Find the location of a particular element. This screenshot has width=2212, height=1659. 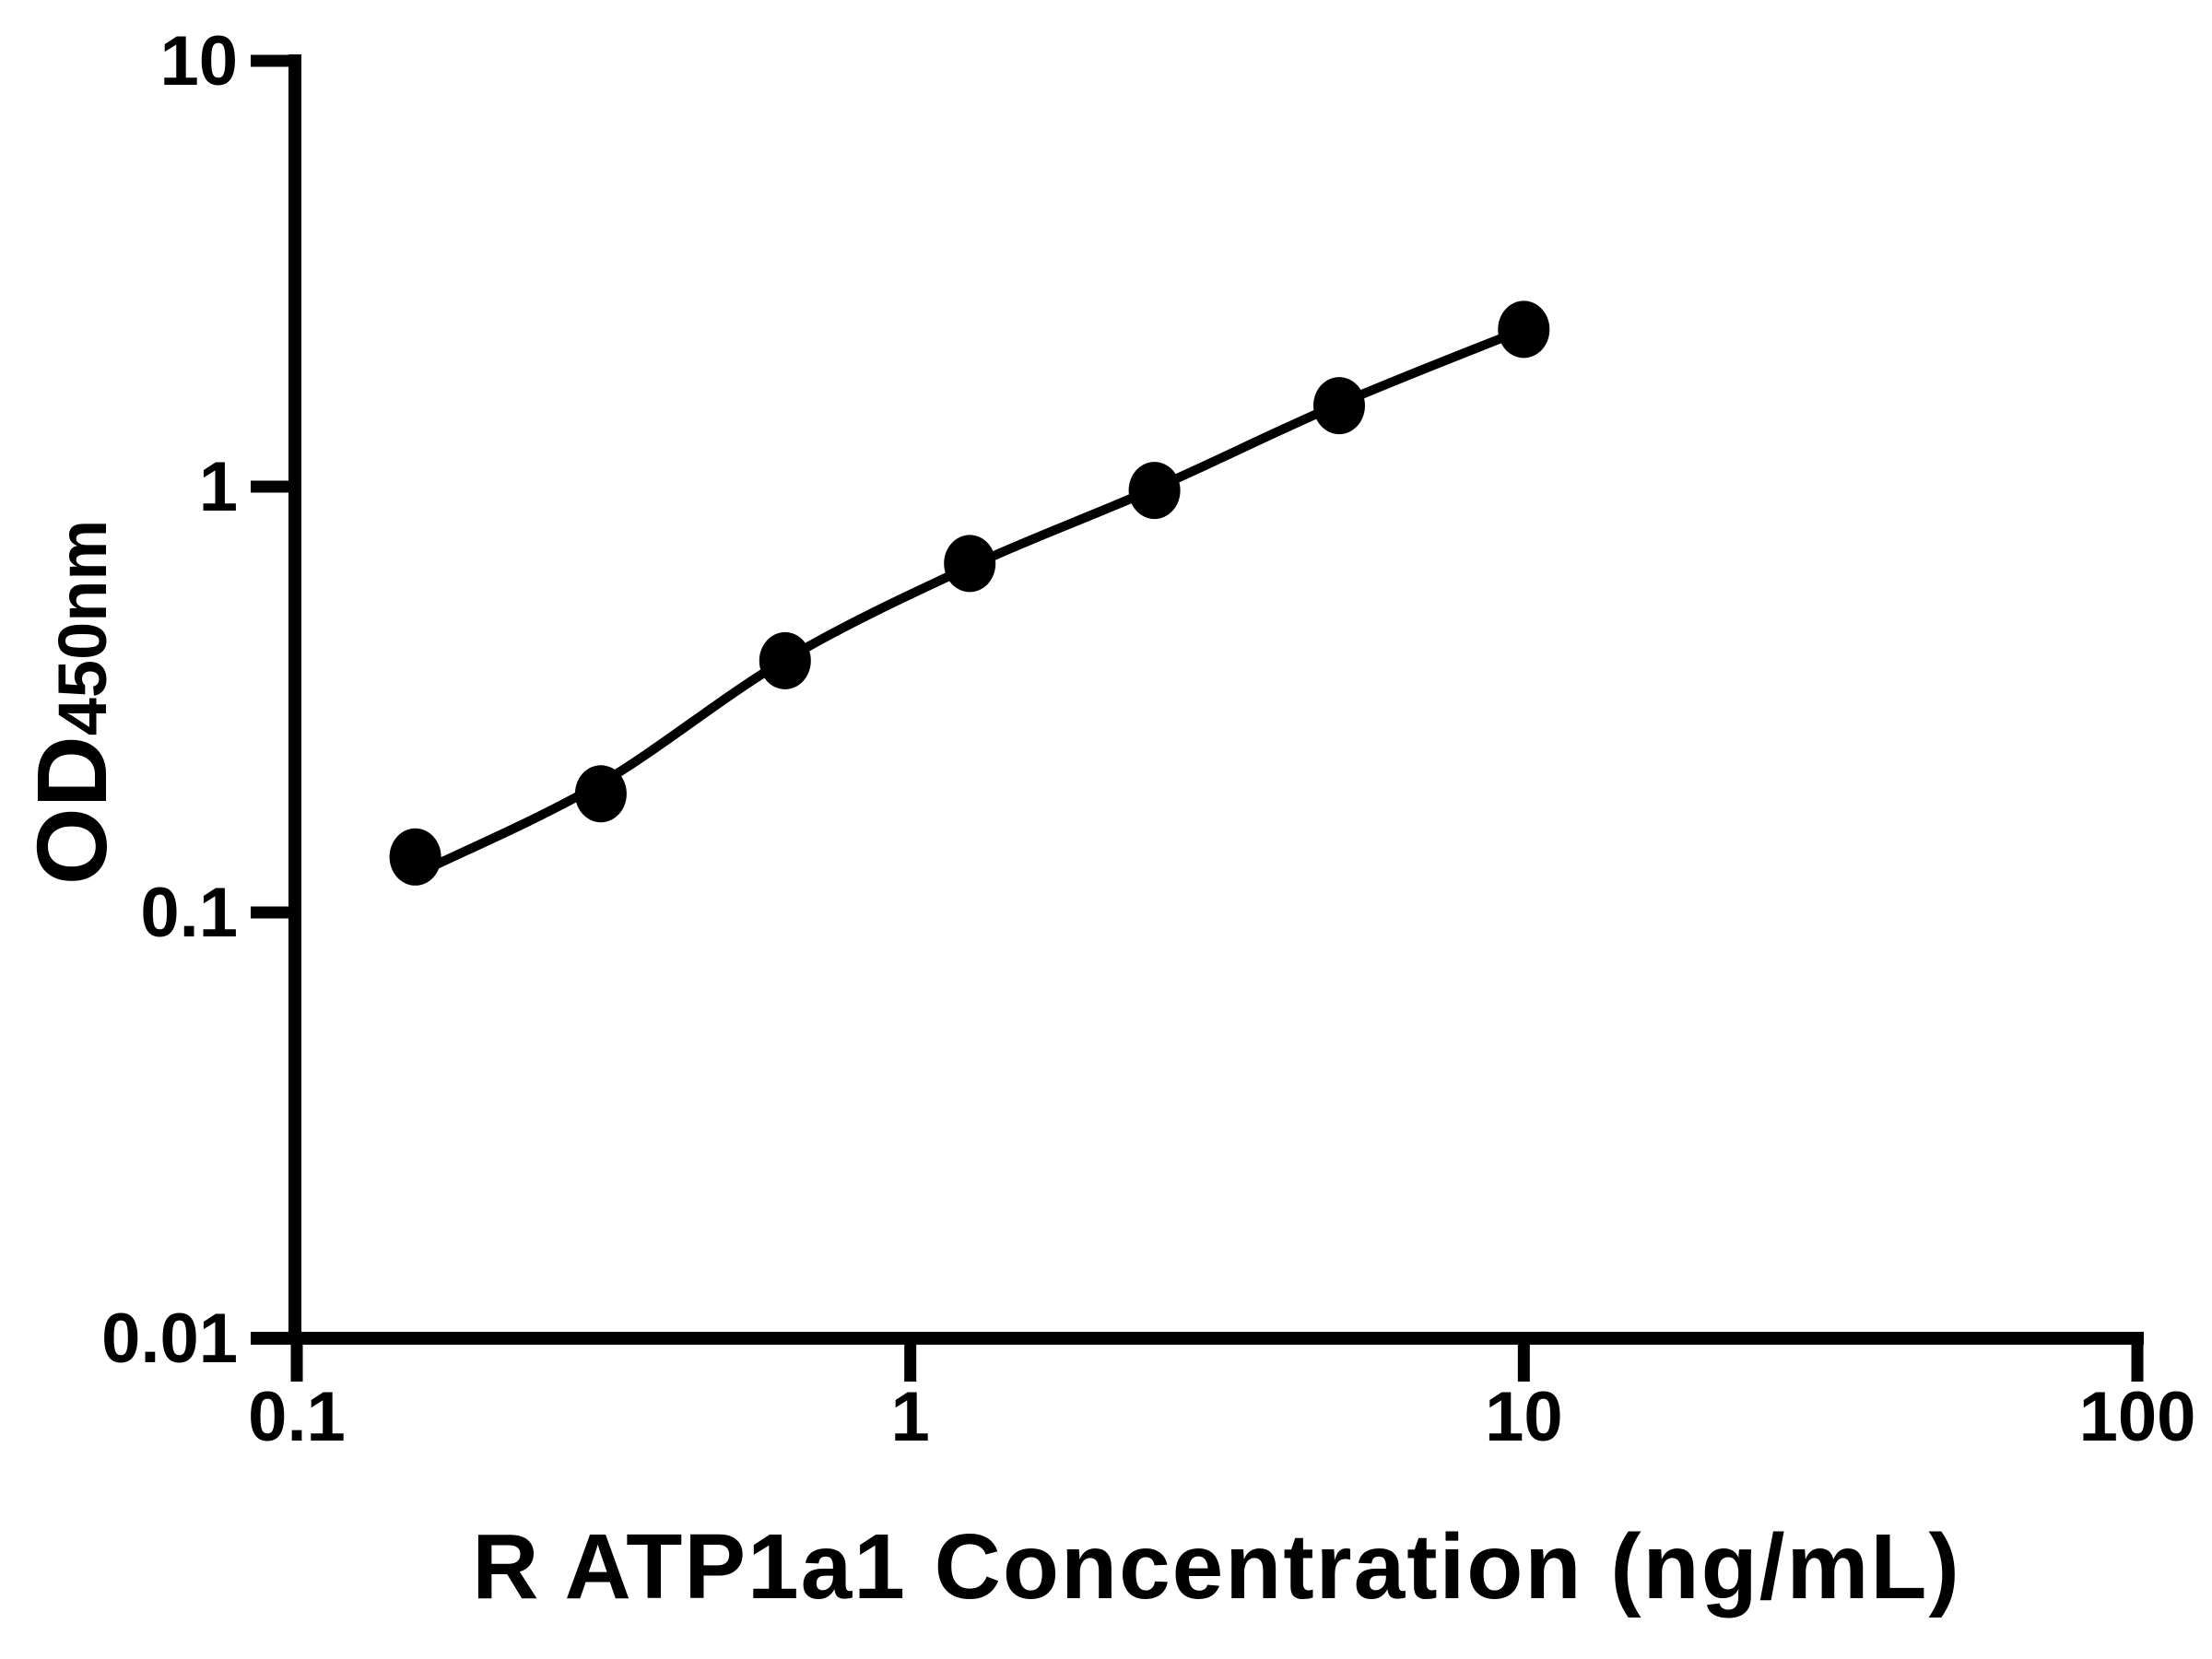

y-tick-label: 1 is located at coordinates (218, 487).